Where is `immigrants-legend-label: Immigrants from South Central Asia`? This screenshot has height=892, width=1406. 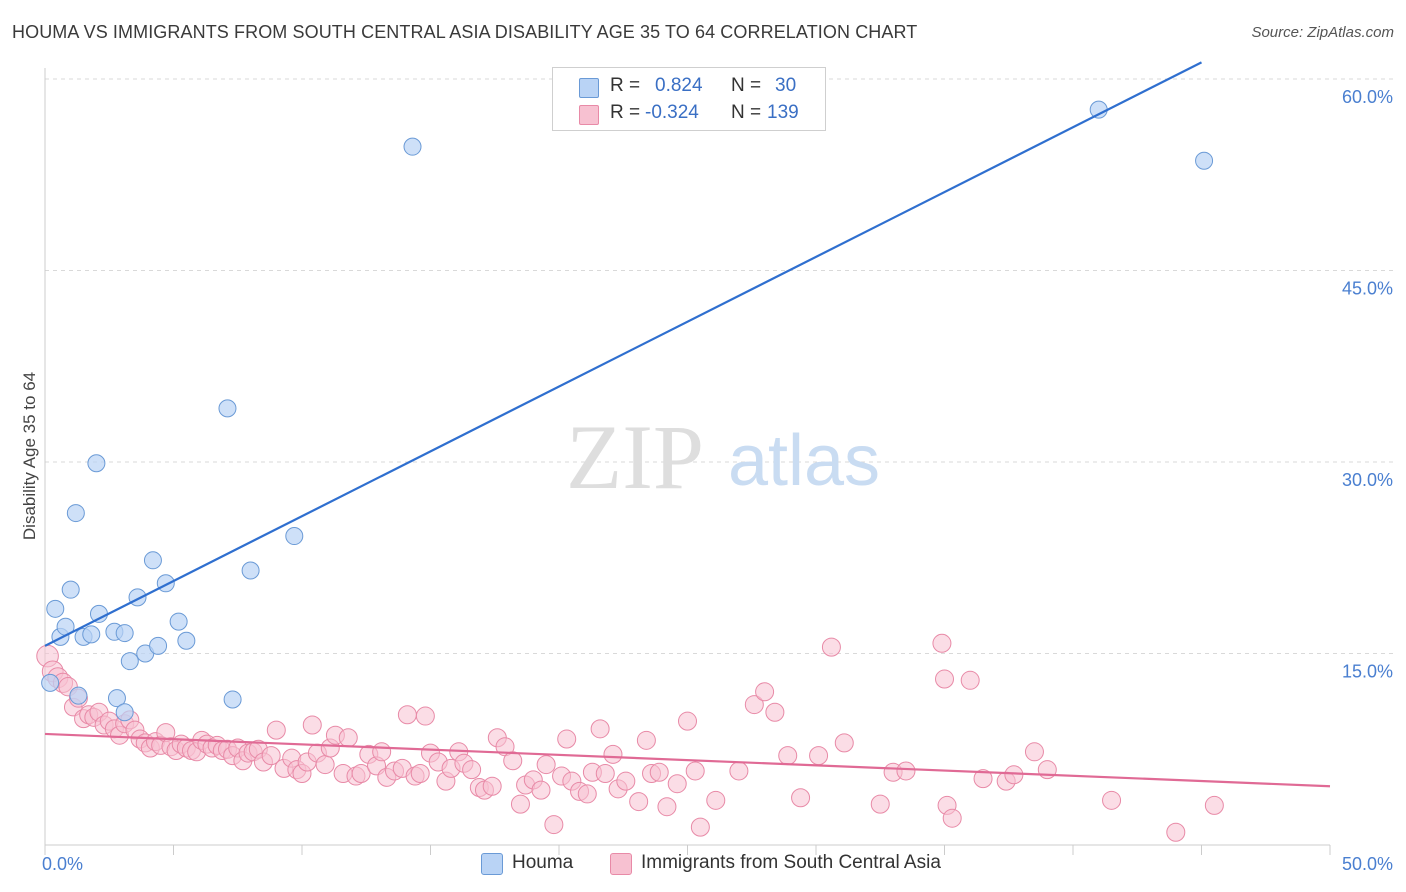 immigrants-legend-label: Immigrants from South Central Asia is located at coordinates (791, 862).